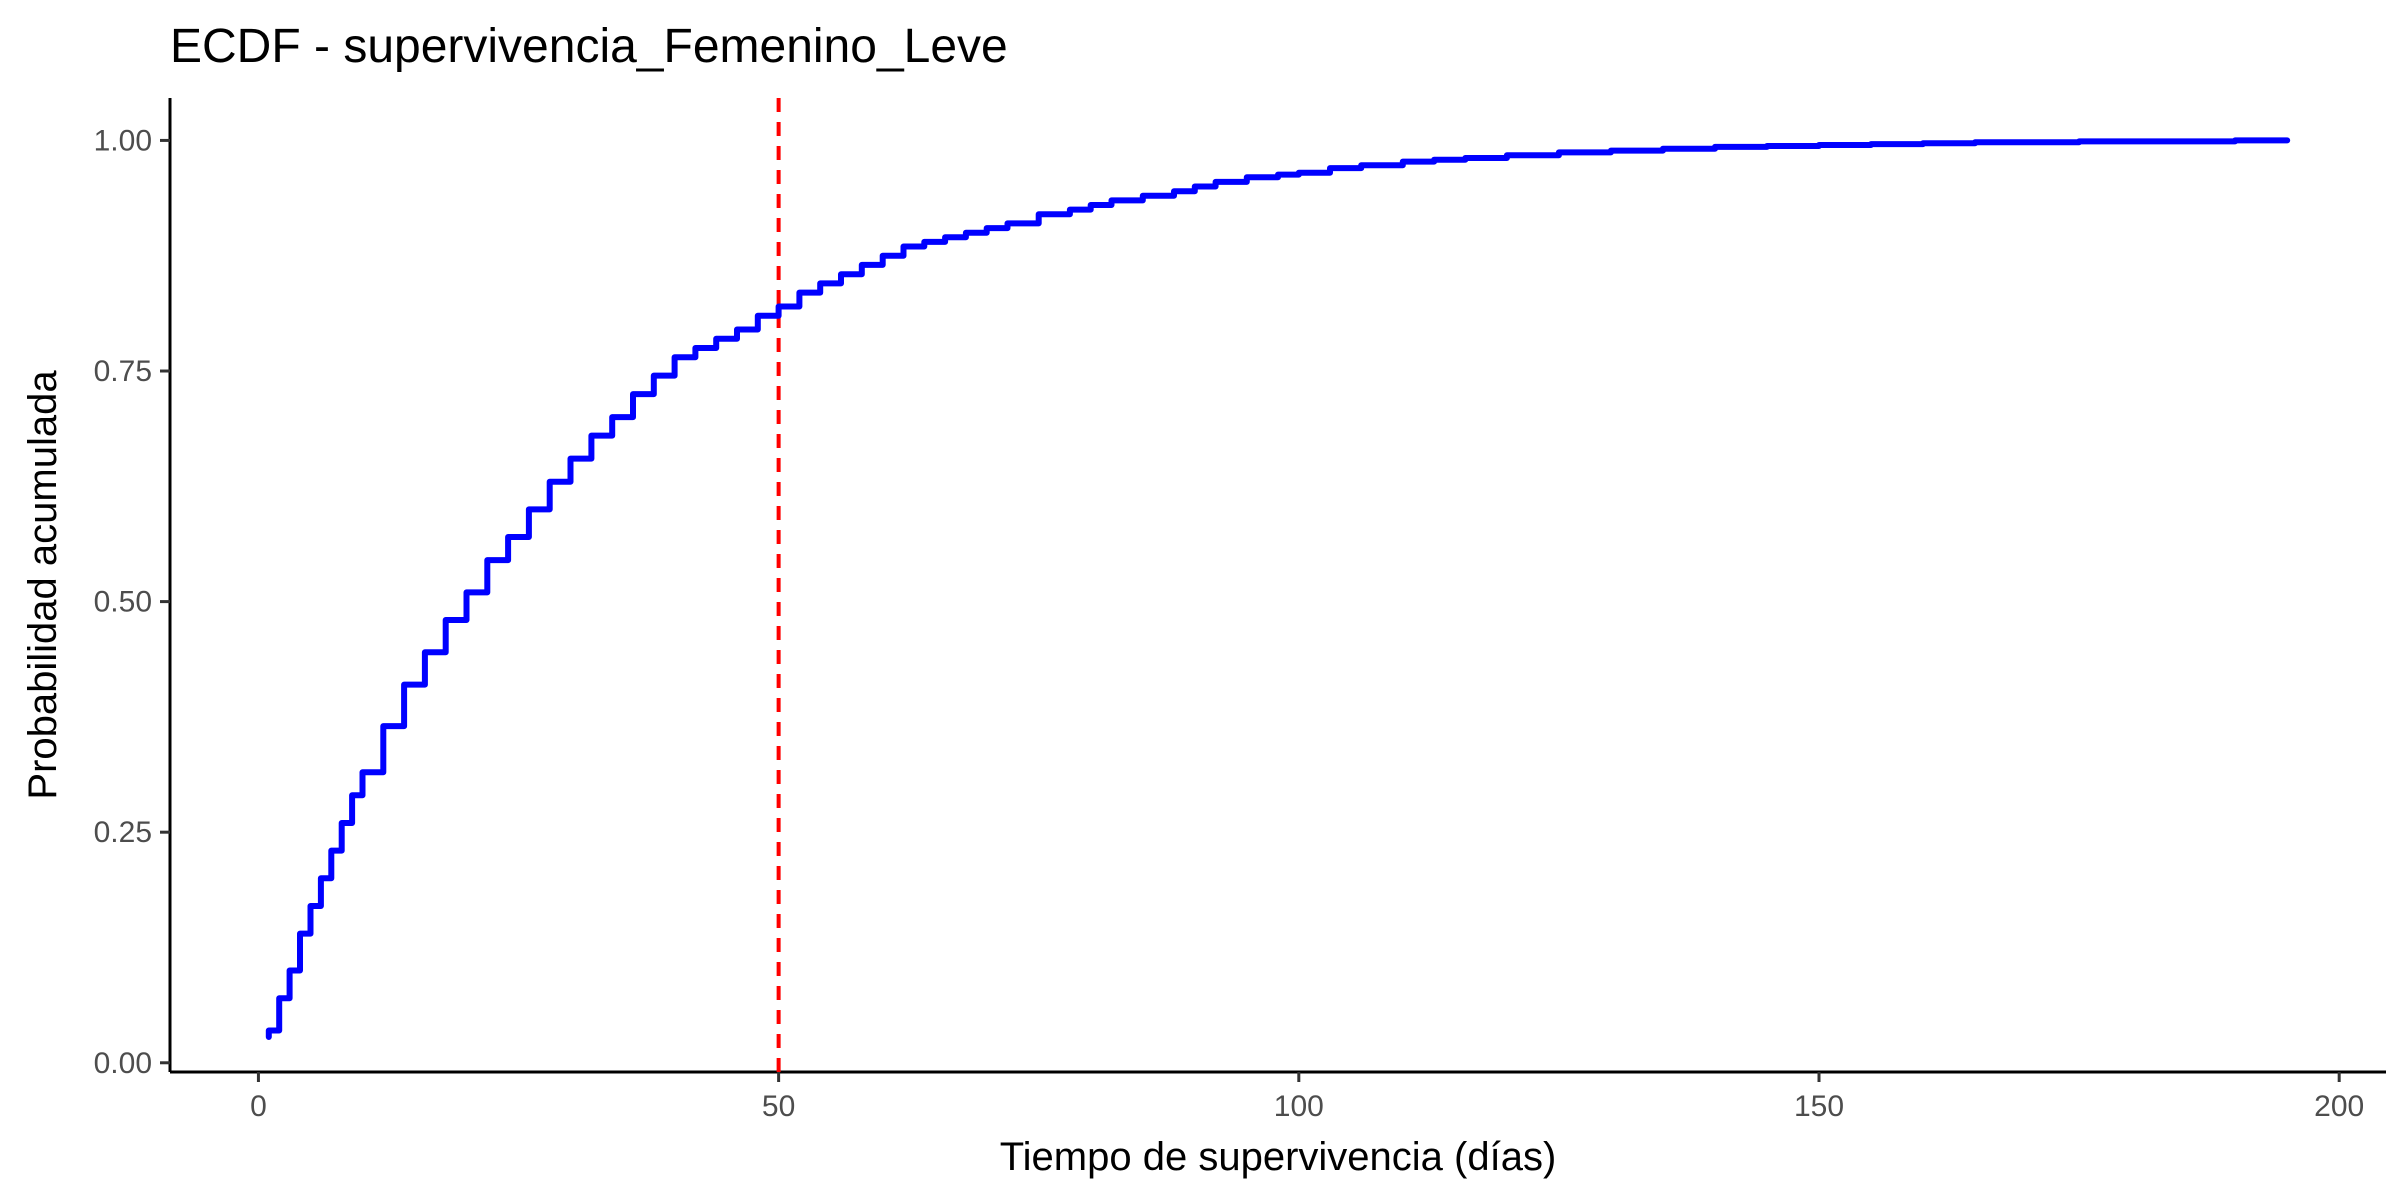 The width and height of the screenshot is (2400, 1200). What do you see at coordinates (258, 1106) in the screenshot?
I see `x-tick-label: 0` at bounding box center [258, 1106].